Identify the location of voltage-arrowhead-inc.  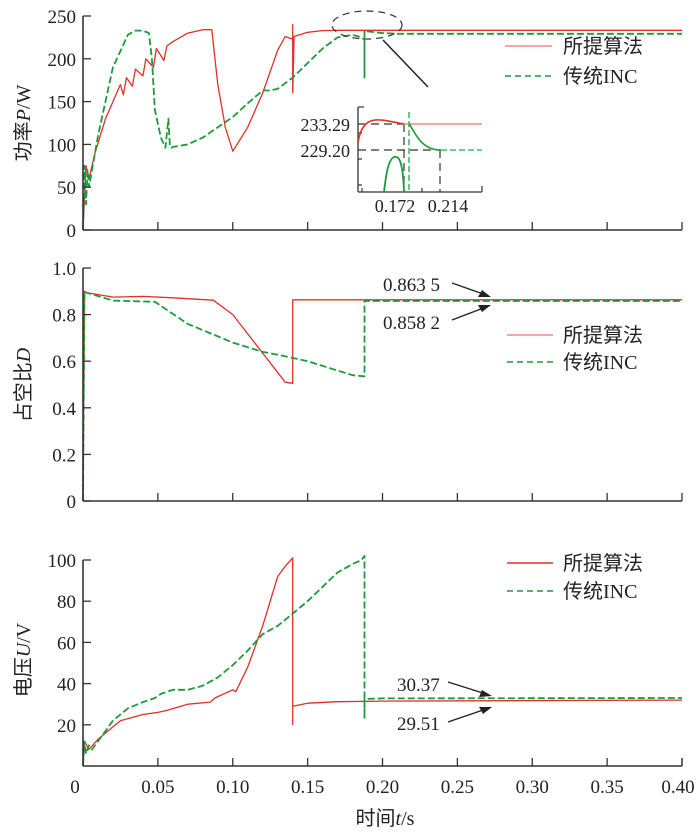
(485, 693).